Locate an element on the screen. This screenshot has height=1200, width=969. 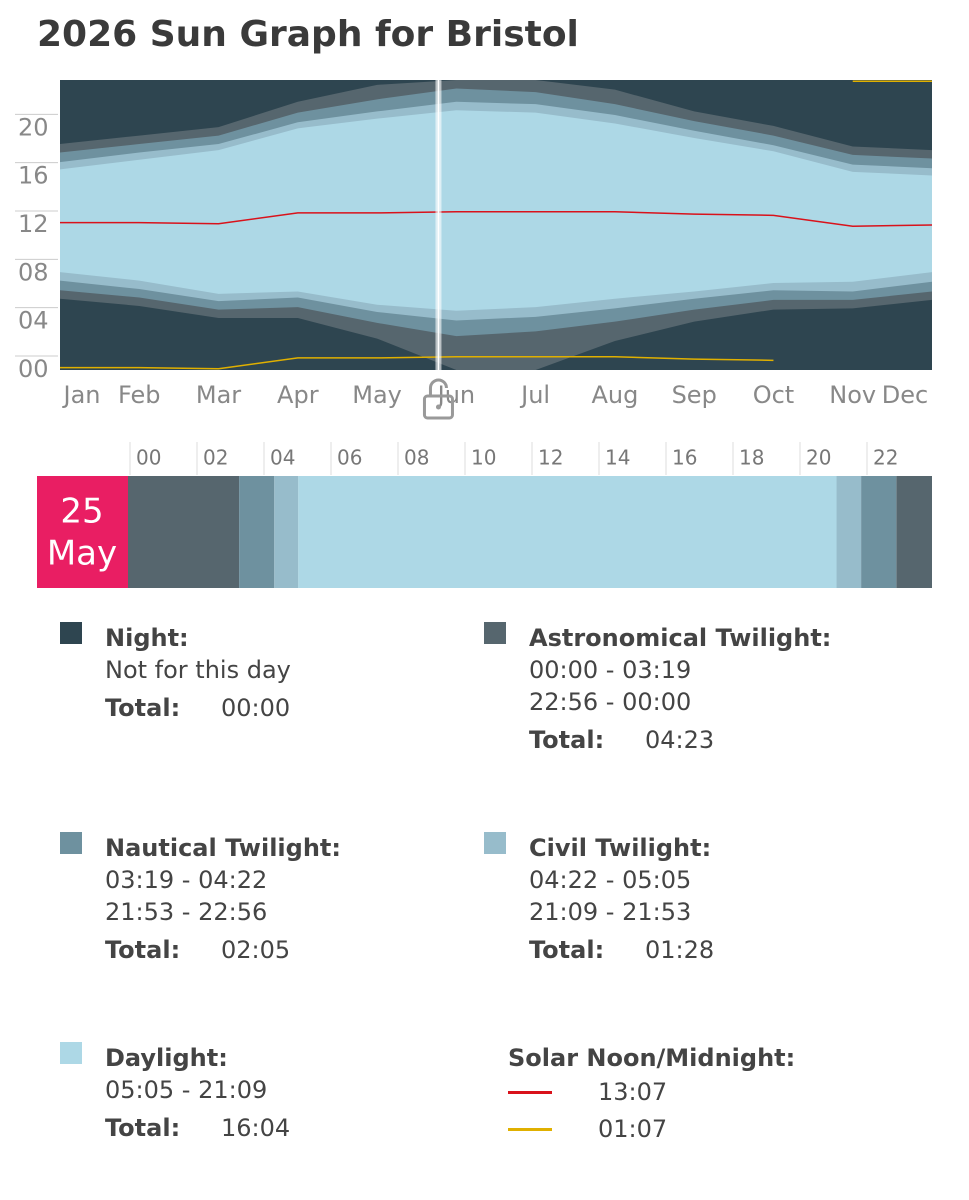
legend-line: 05:05 - 21:09 is located at coordinates (186, 1090).